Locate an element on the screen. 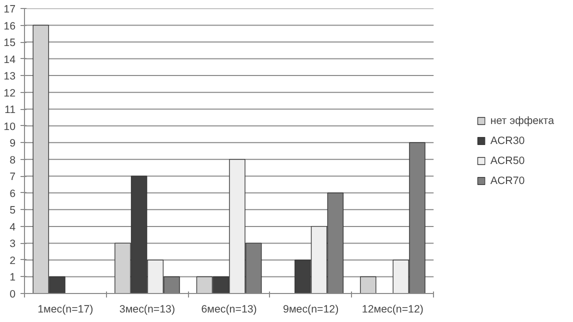  legend-label: ACR30 is located at coordinates (507, 140).